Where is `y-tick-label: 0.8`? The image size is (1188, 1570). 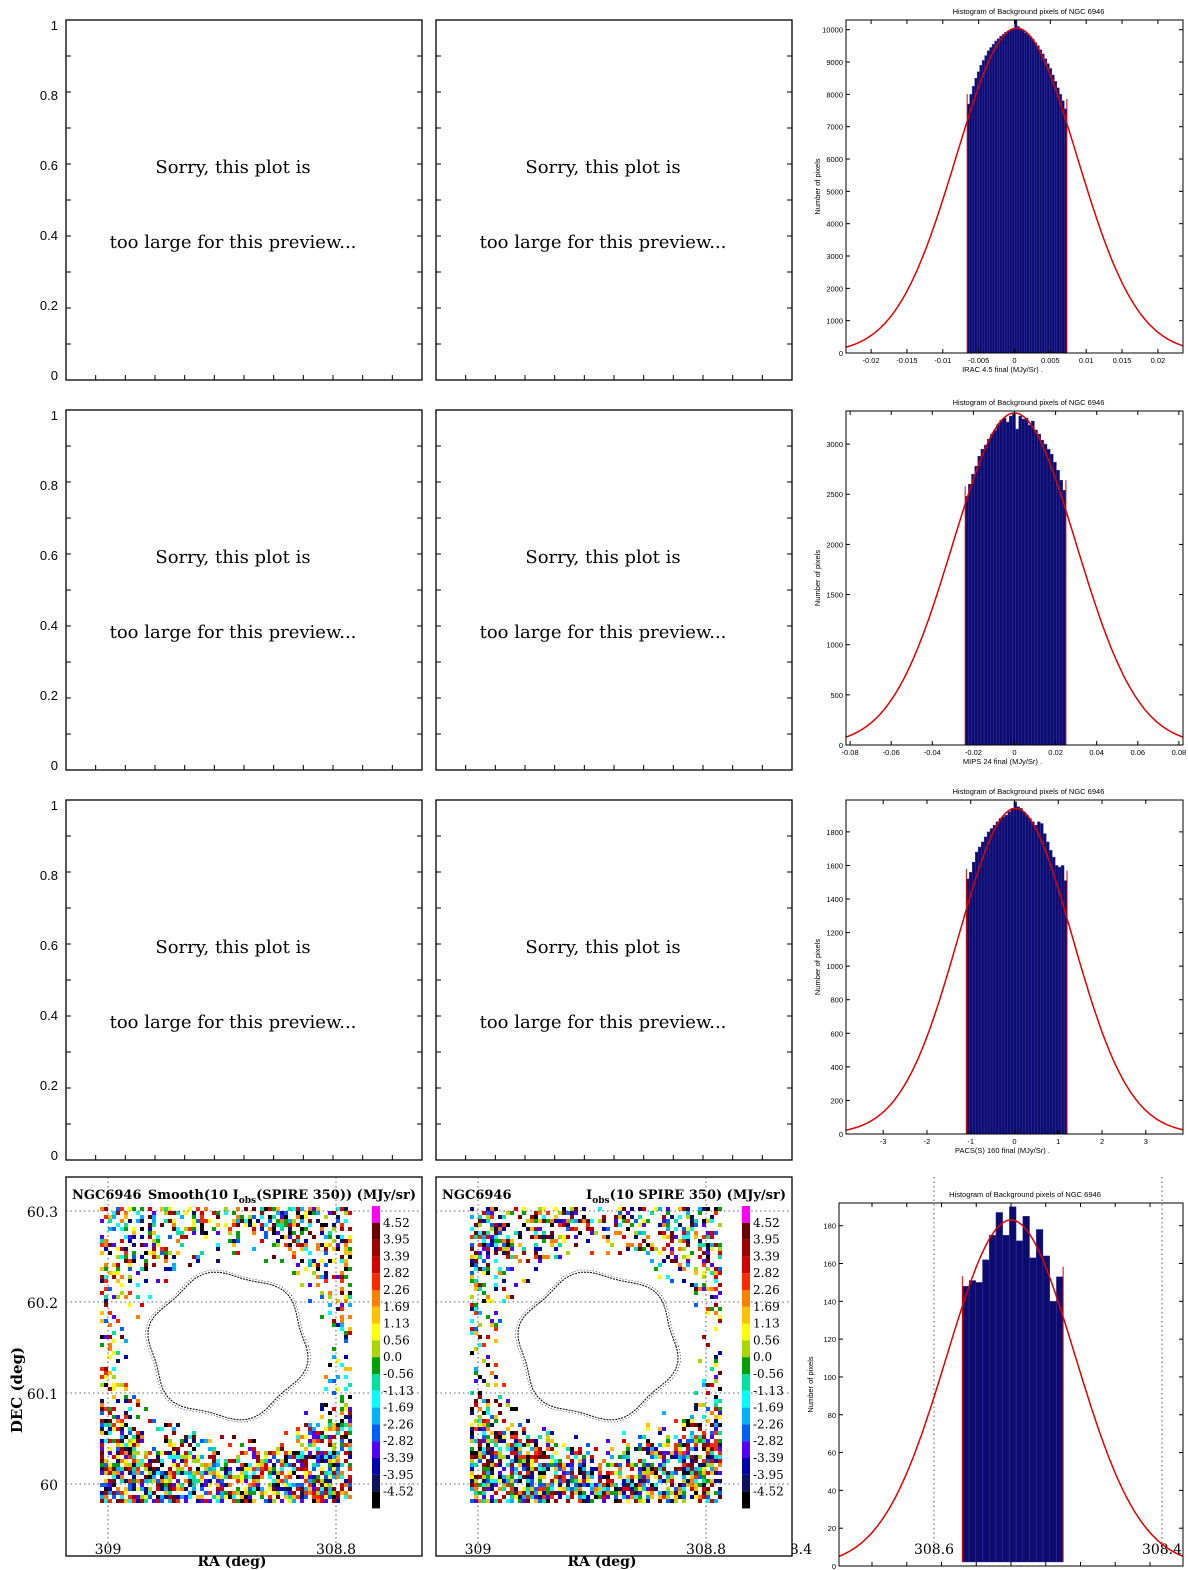
y-tick-label: 0.8 is located at coordinates (49, 875).